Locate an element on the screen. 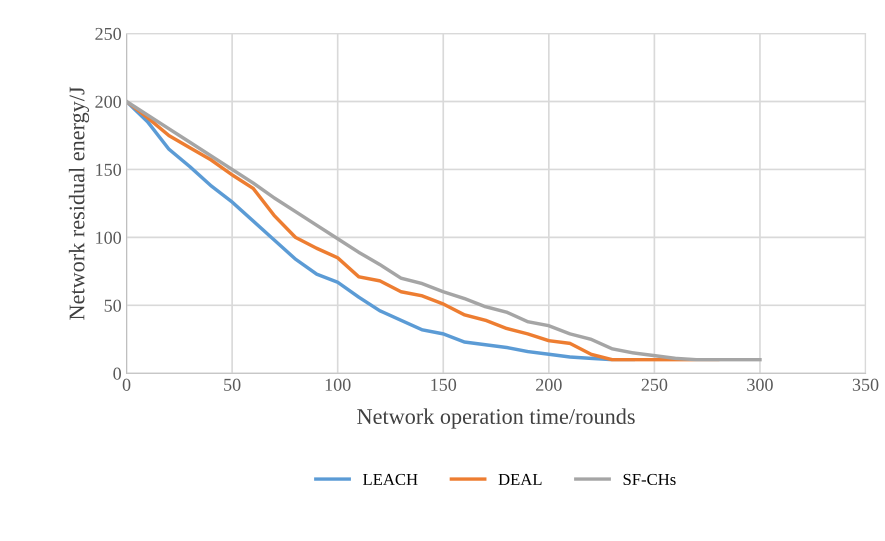 The height and width of the screenshot is (541, 885). x-tick-label: 300 is located at coordinates (760, 384).